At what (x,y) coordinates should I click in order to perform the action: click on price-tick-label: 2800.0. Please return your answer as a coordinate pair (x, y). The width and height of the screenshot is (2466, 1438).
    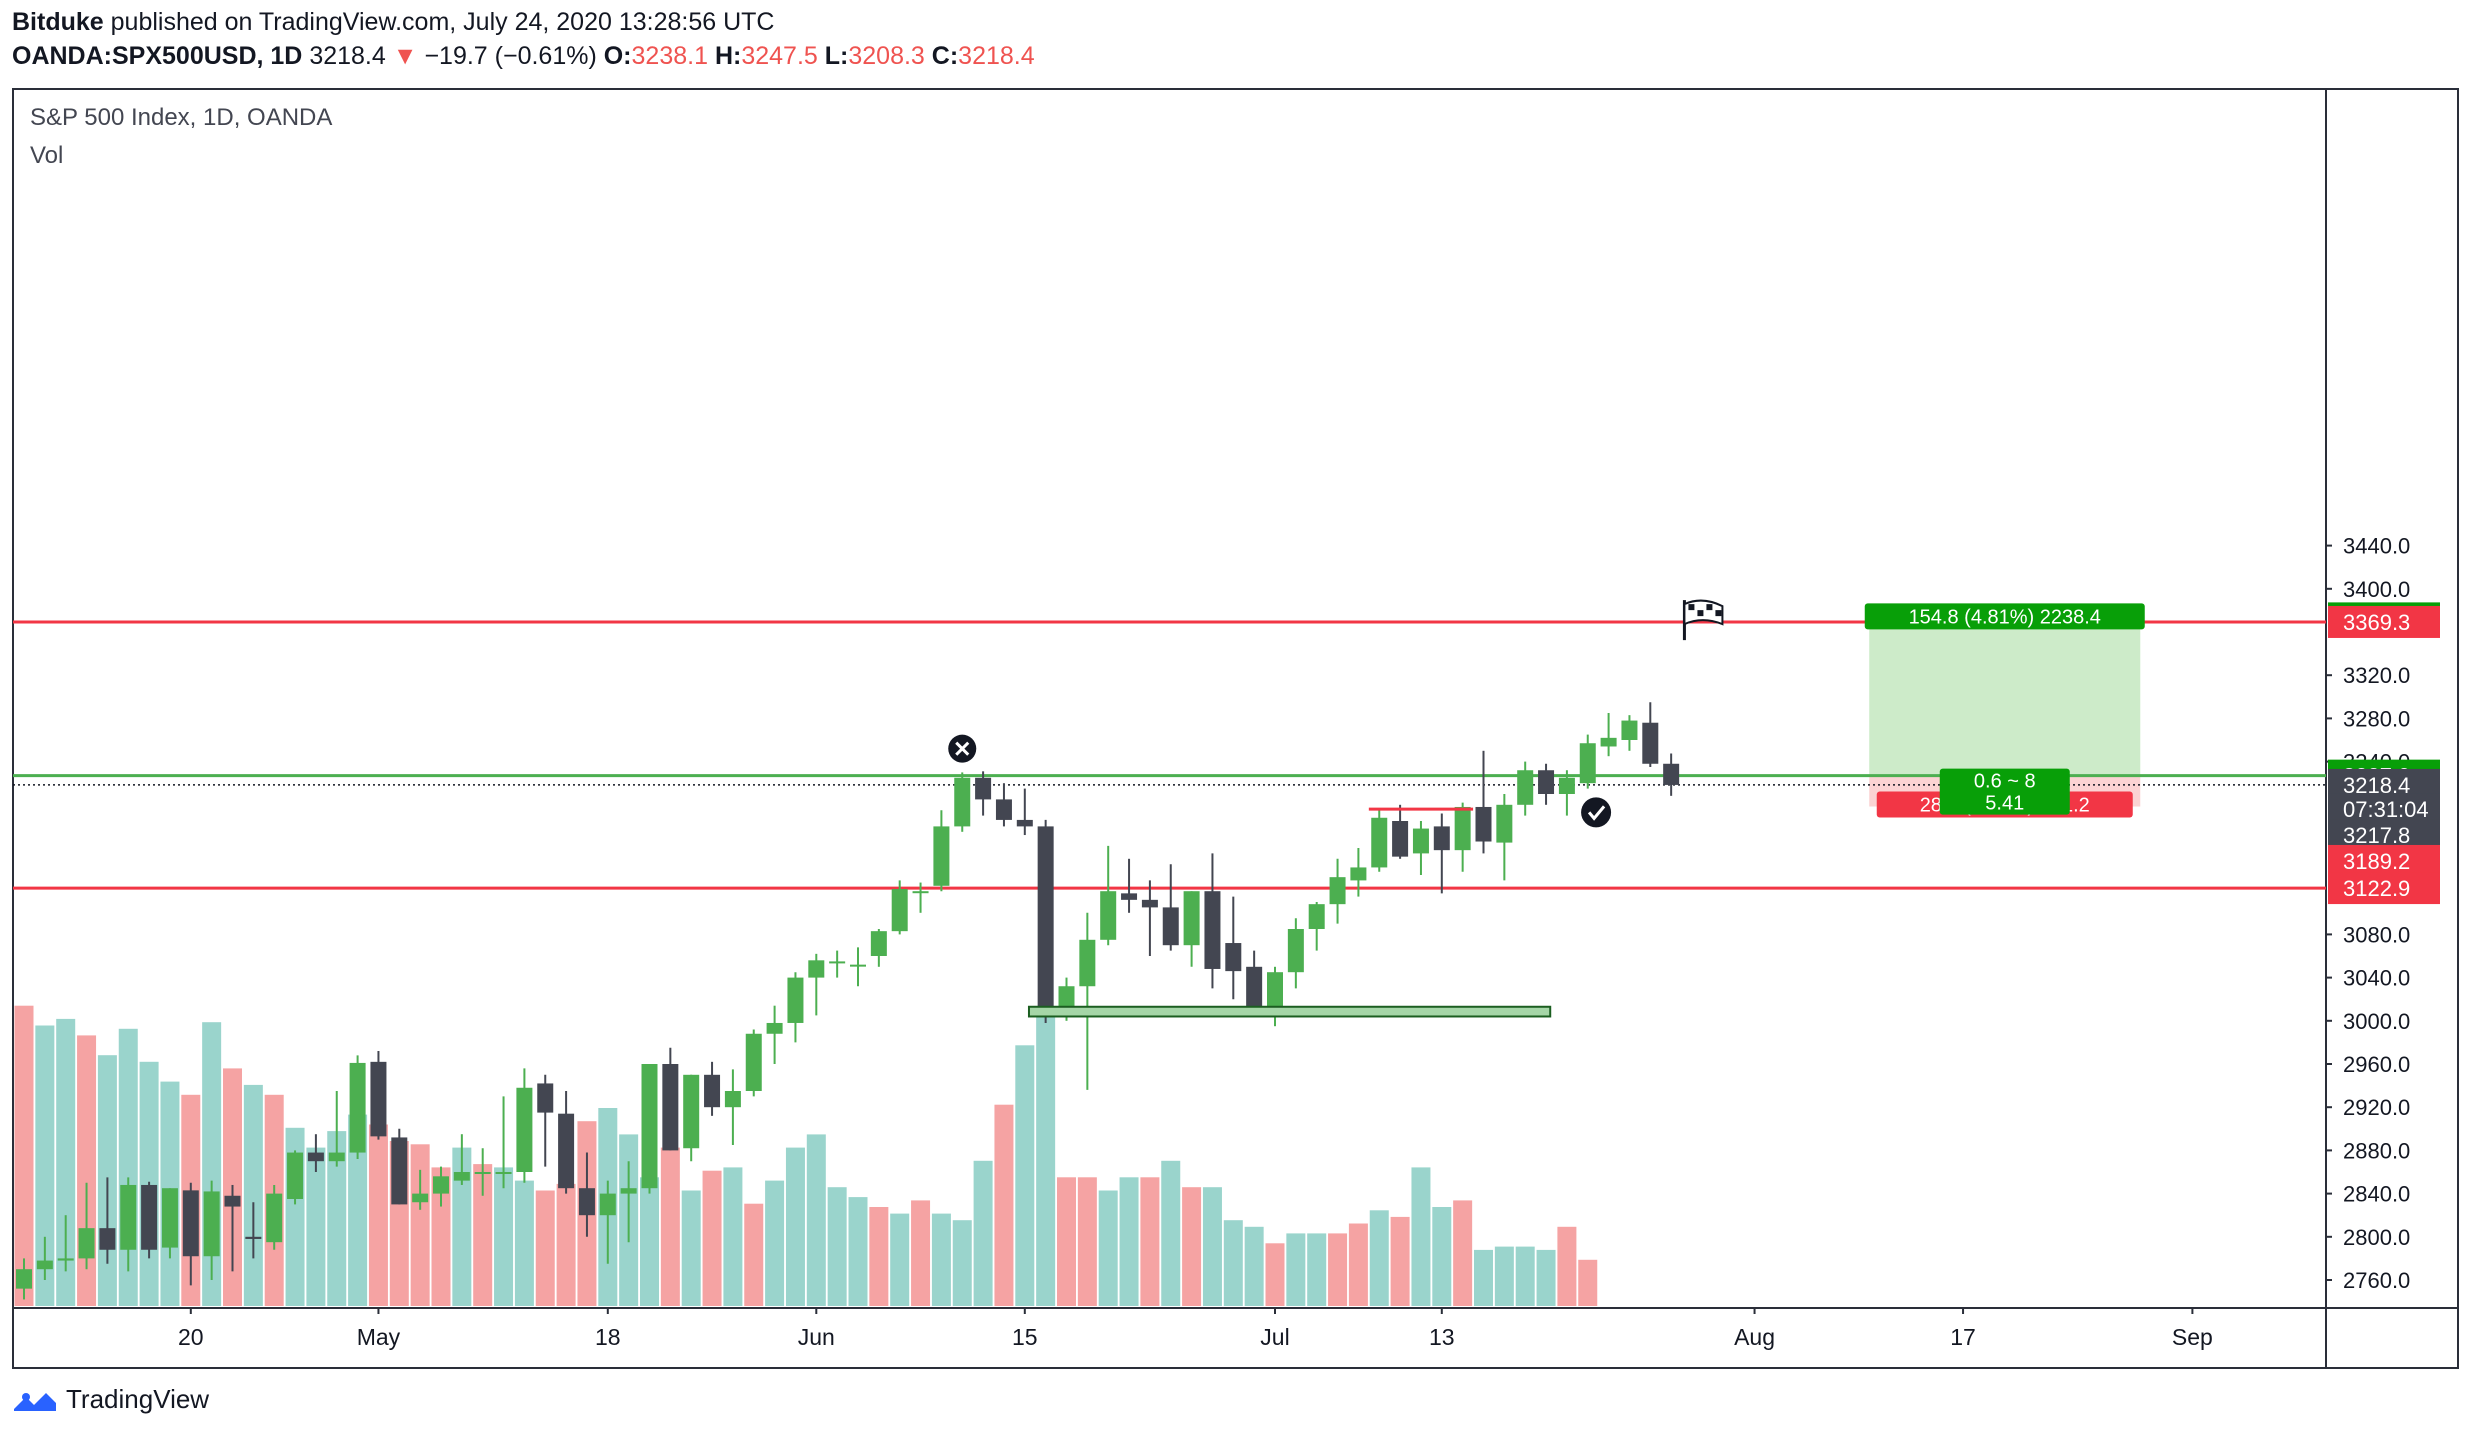
    Looking at the image, I should click on (2376, 1237).